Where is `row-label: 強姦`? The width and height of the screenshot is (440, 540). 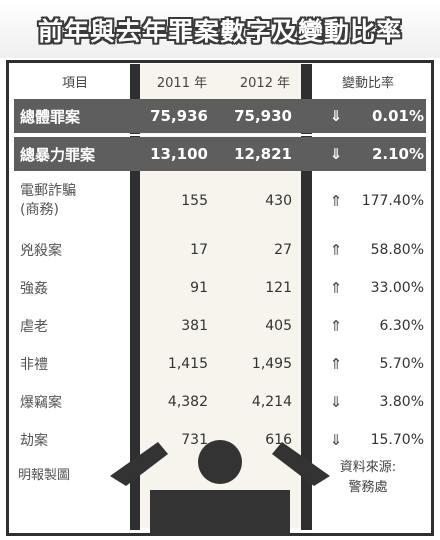
row-label: 強姦 is located at coordinates (34, 289).